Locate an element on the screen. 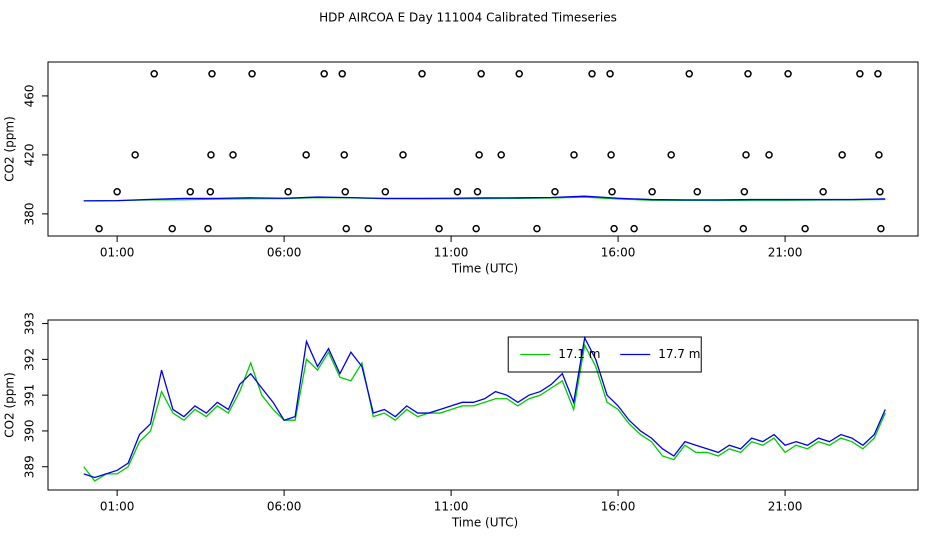 This screenshot has width=936, height=540. legend-label: 17.1 m is located at coordinates (579, 354).